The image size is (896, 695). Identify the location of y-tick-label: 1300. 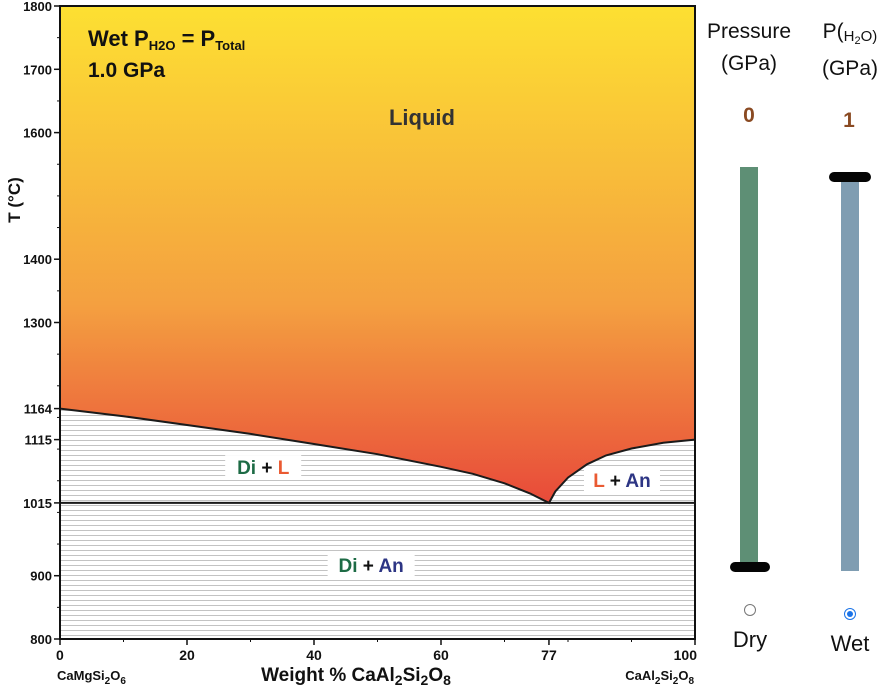
(37, 323).